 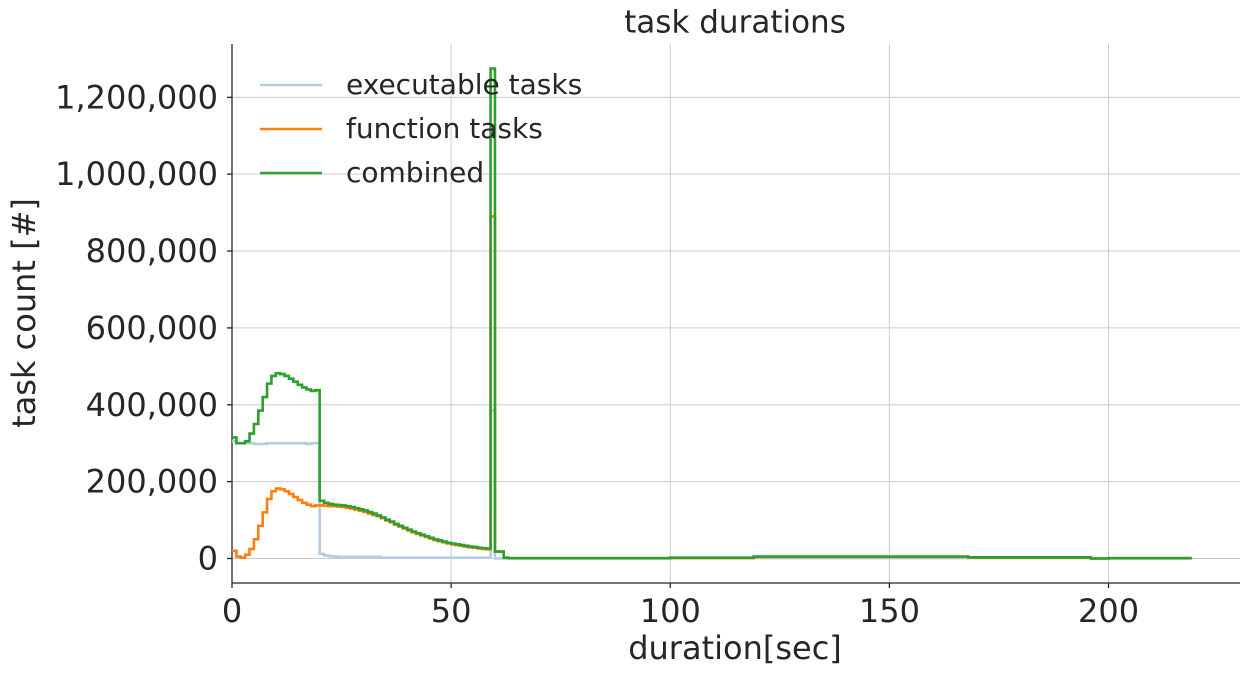 I want to click on x-tick-label: 100, so click(x=670, y=611).